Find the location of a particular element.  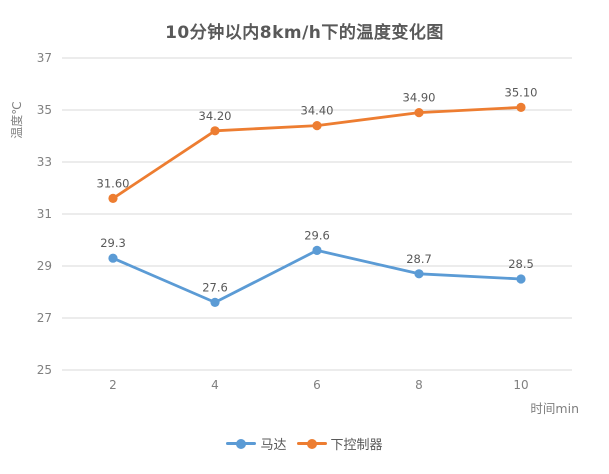

data-label: 34.90 is located at coordinates (419, 98).